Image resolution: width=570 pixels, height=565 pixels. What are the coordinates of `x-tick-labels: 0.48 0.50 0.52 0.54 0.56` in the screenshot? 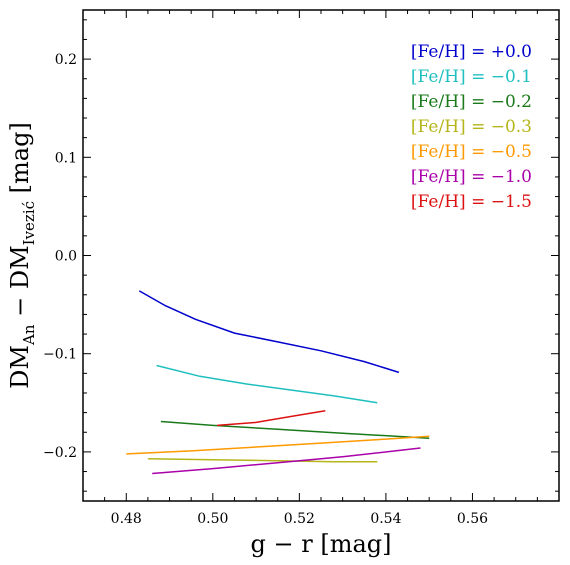 It's located at (299, 519).